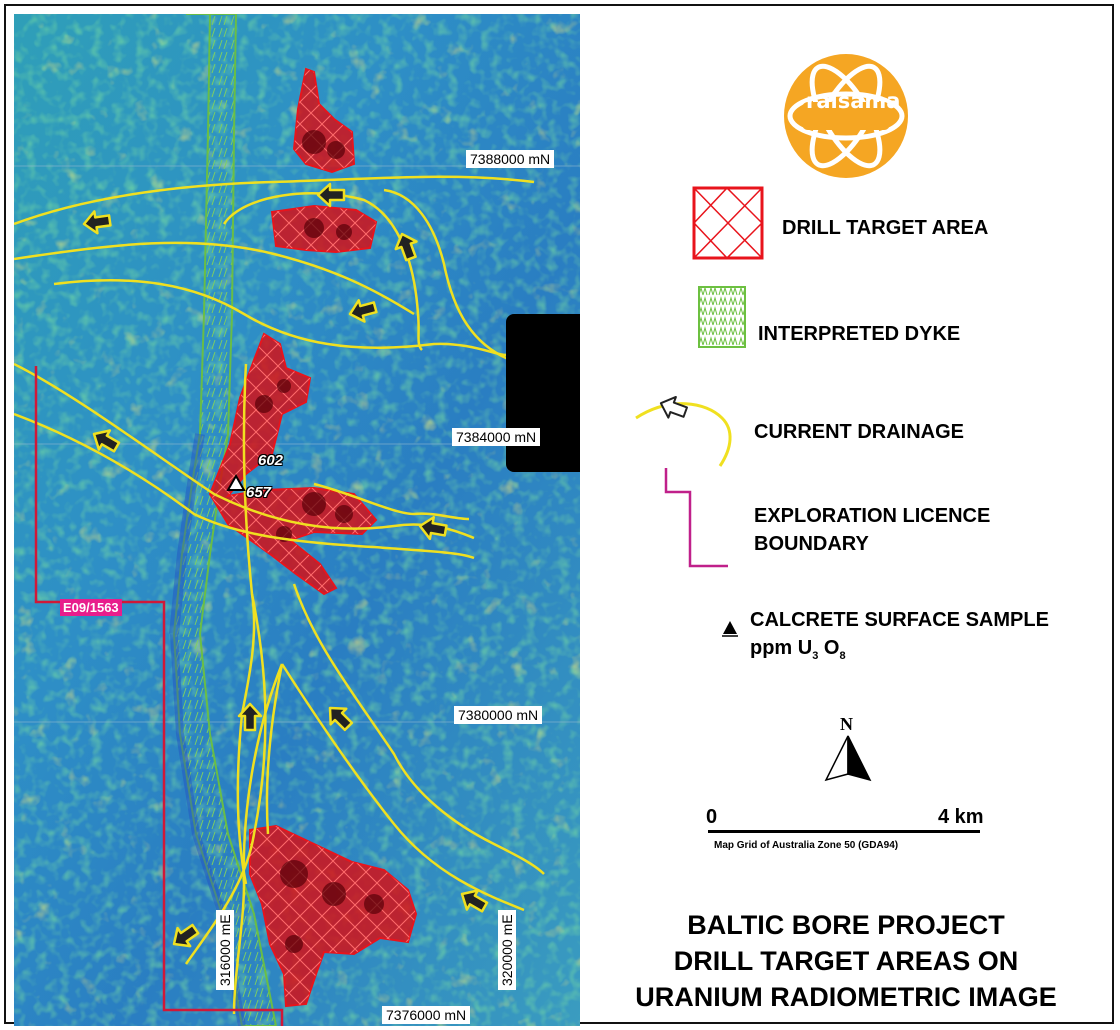 The width and height of the screenshot is (1120, 1030). Describe the element at coordinates (319, 541) in the screenshot. I see `radiometric-hotspots` at that location.